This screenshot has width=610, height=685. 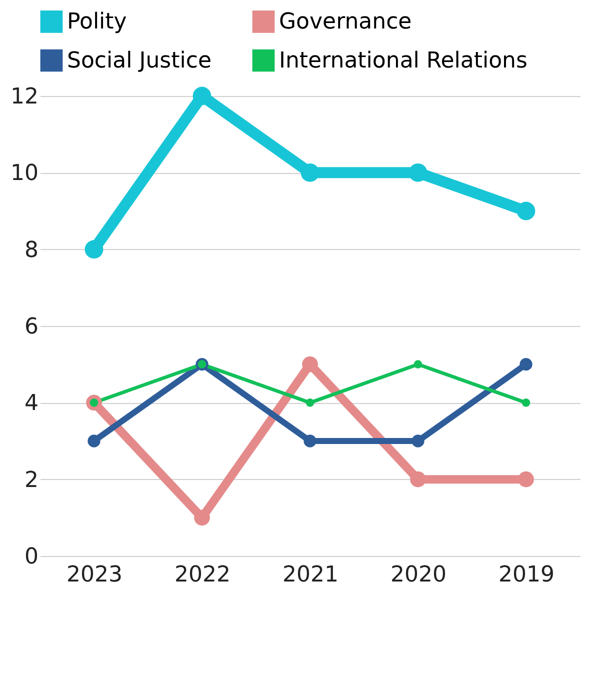 I want to click on y-tick-label: 6, so click(x=31, y=327).